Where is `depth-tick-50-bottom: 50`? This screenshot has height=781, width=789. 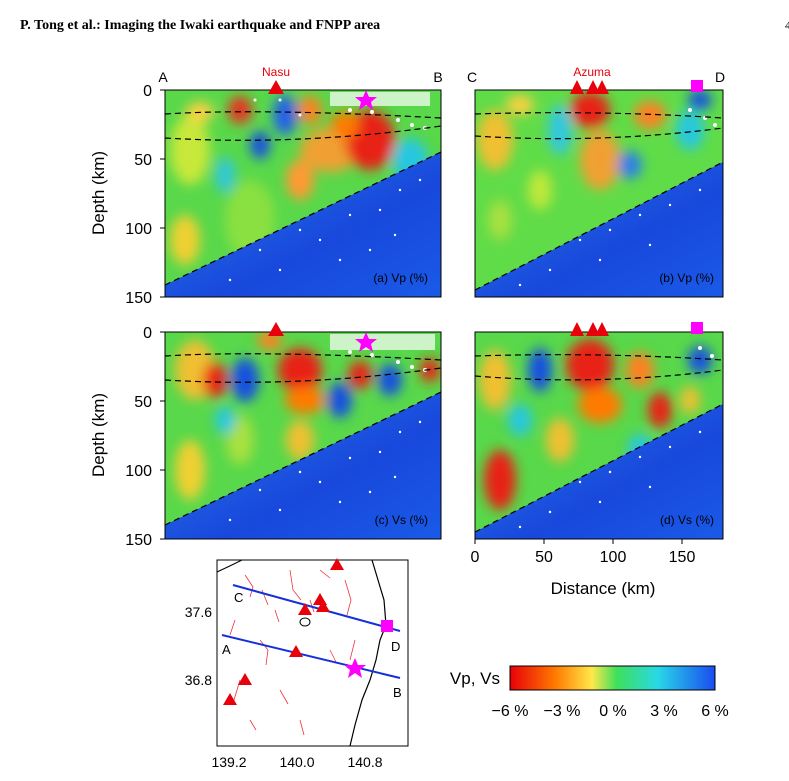 depth-tick-50-bottom: 50 is located at coordinates (143, 402).